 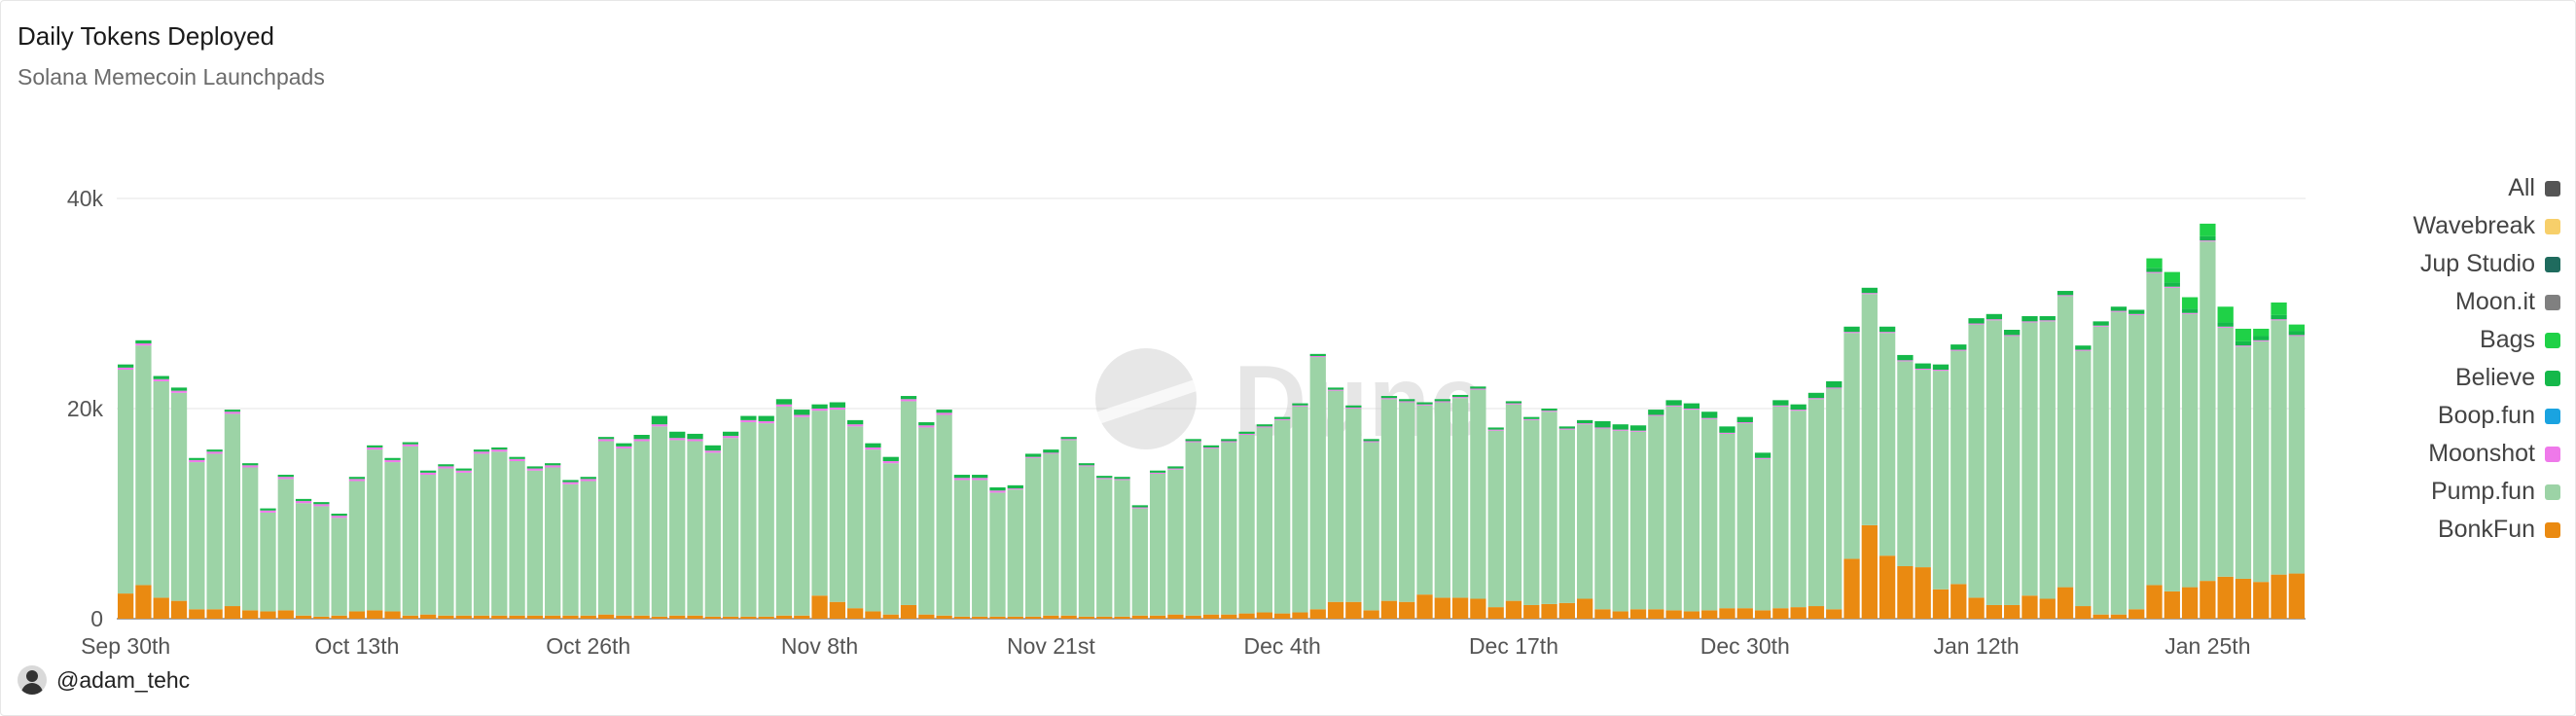 I want to click on legend-label: Boop.fun, so click(x=2486, y=415).